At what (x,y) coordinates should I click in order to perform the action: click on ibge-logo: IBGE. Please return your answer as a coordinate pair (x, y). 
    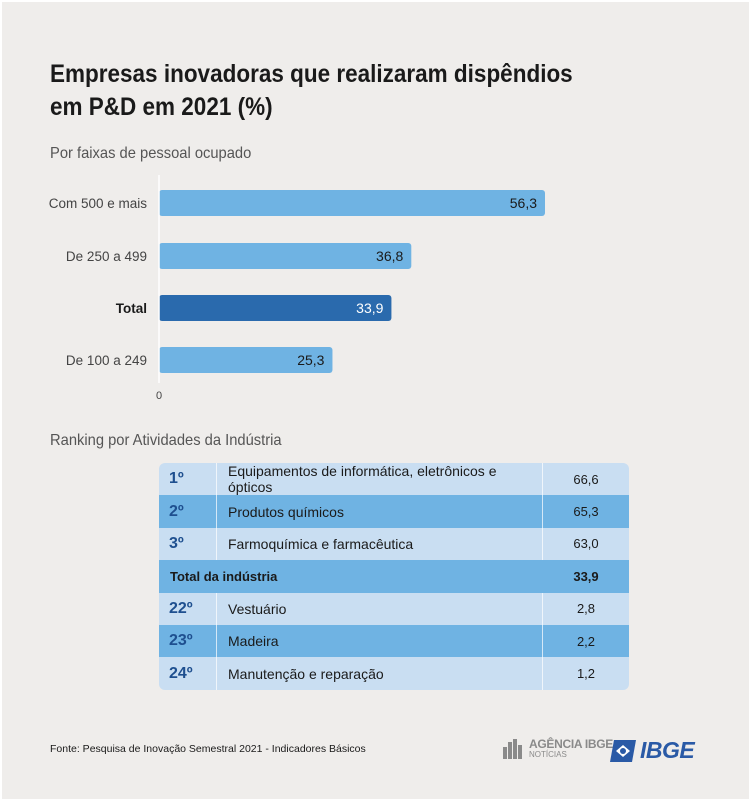
    Looking at the image, I should click on (652, 750).